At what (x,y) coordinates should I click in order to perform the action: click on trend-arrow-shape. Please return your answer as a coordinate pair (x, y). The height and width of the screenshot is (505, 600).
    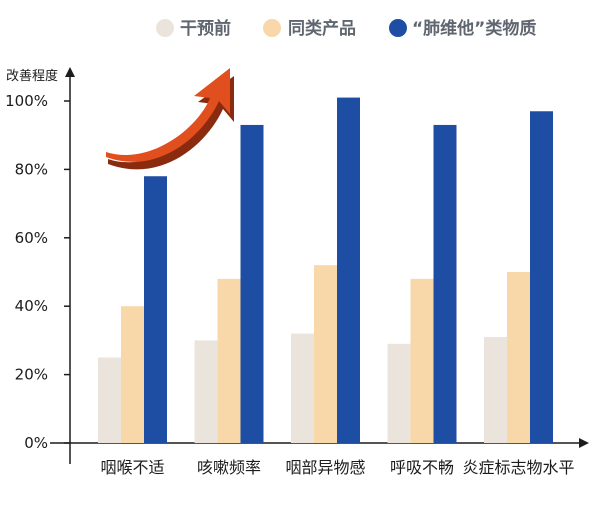
    Looking at the image, I should click on (168, 115).